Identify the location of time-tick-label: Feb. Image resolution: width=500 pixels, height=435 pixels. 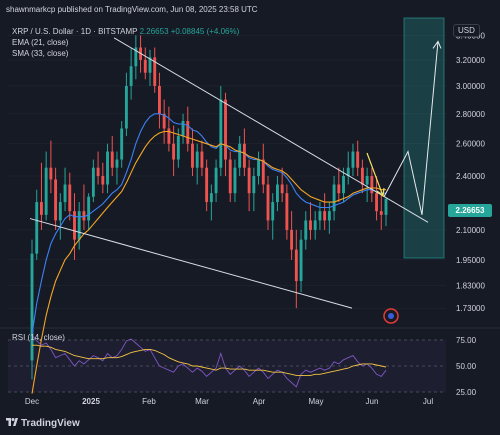
(149, 401).